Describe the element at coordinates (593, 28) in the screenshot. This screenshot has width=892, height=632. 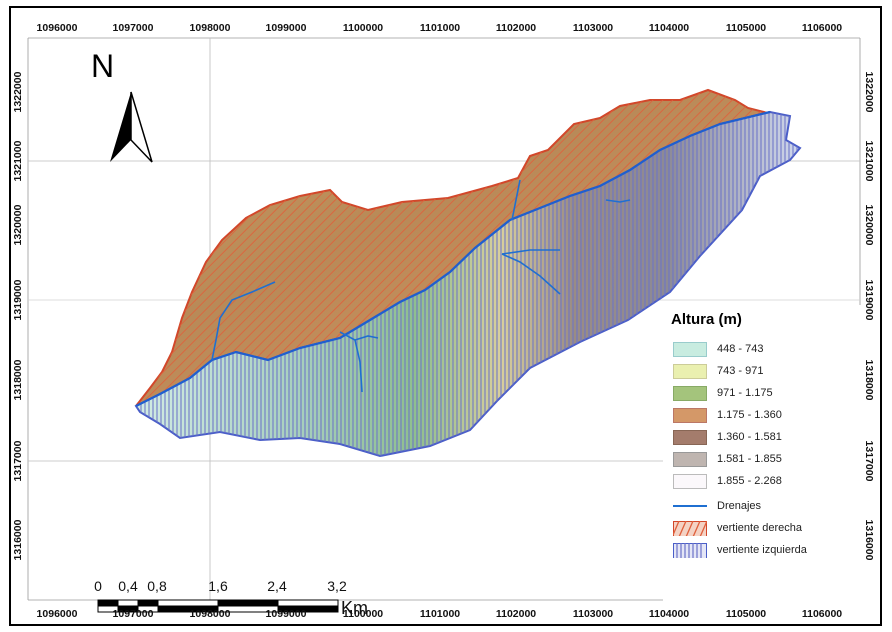
I see `tick-top-7: 1103000` at that location.